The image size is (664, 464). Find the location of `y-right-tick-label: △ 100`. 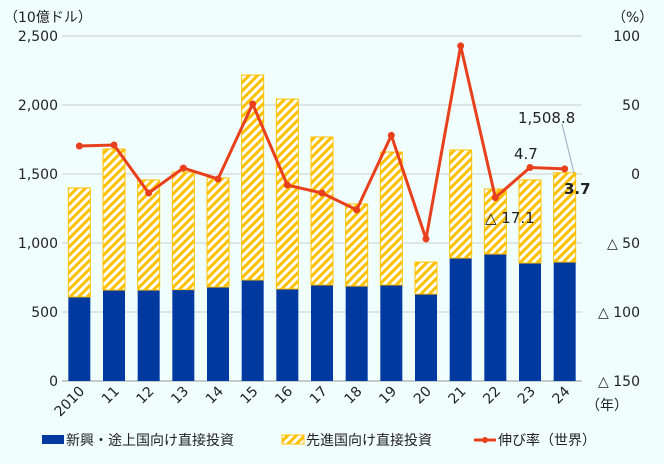

y-right-tick-label: △ 100 is located at coordinates (619, 313).